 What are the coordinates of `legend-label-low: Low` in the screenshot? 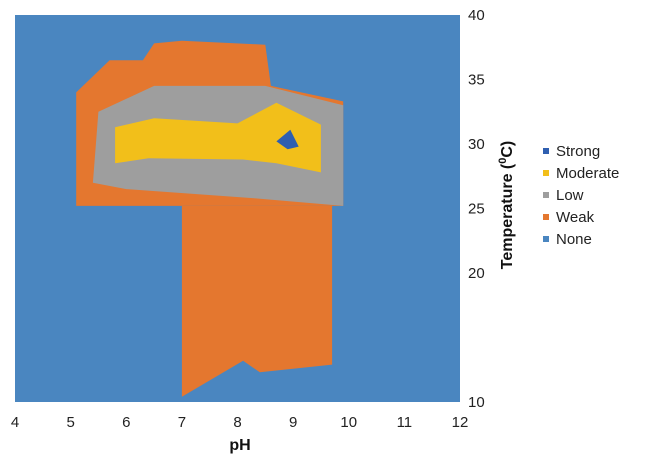 It's located at (570, 195).